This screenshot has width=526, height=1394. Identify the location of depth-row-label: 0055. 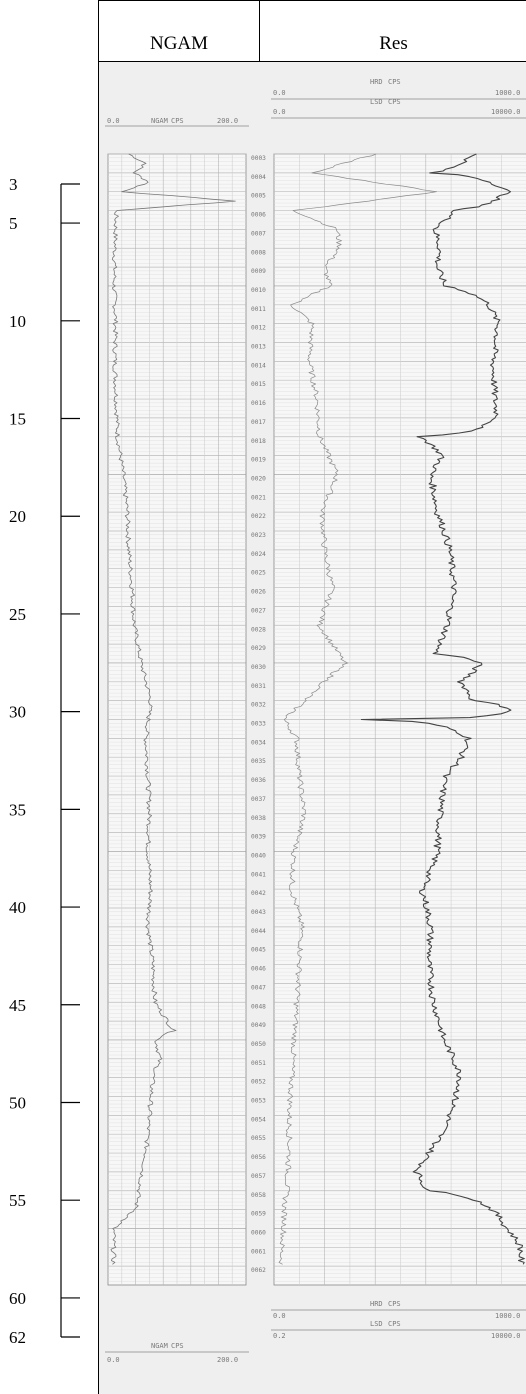
(258, 1138).